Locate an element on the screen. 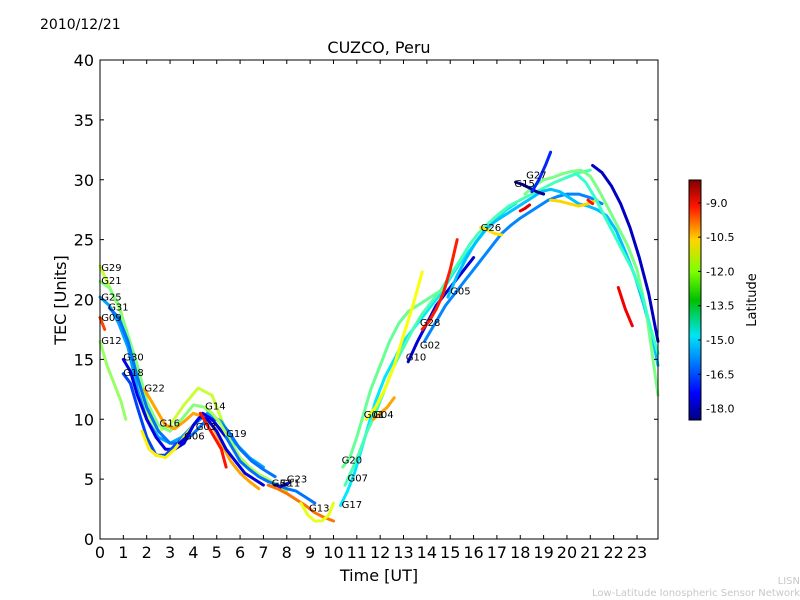  colorbar-tick-label: -18.0 is located at coordinates (720, 409).